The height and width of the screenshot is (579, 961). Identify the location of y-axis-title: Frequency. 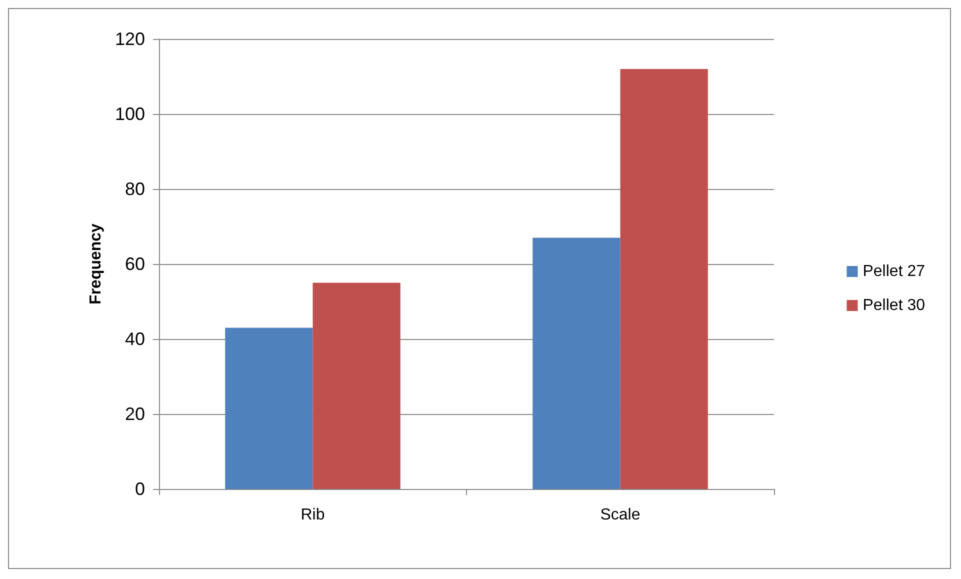
(96, 263).